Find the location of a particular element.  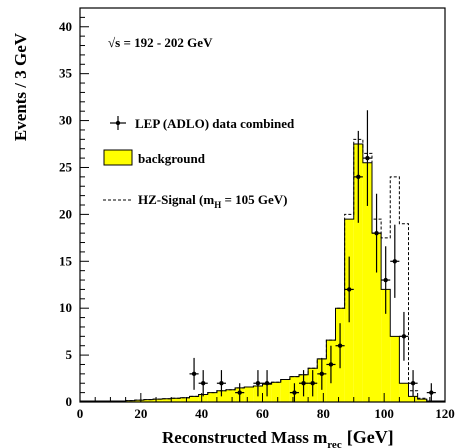

y-tick-label: 35 is located at coordinates (66, 73).